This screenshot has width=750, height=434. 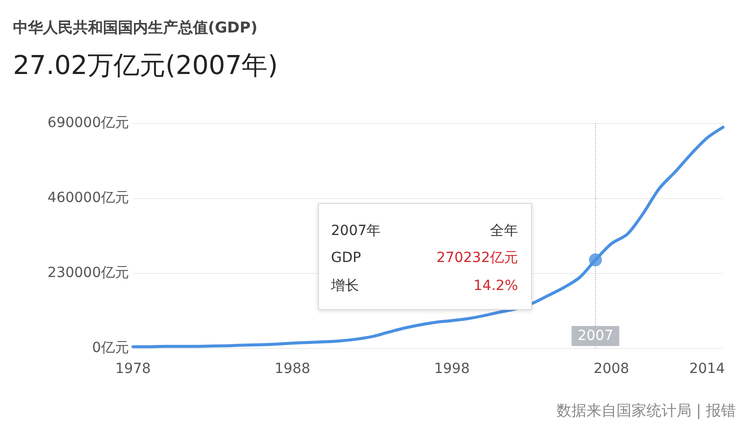 I want to click on annotation: GDP, so click(x=346, y=258).